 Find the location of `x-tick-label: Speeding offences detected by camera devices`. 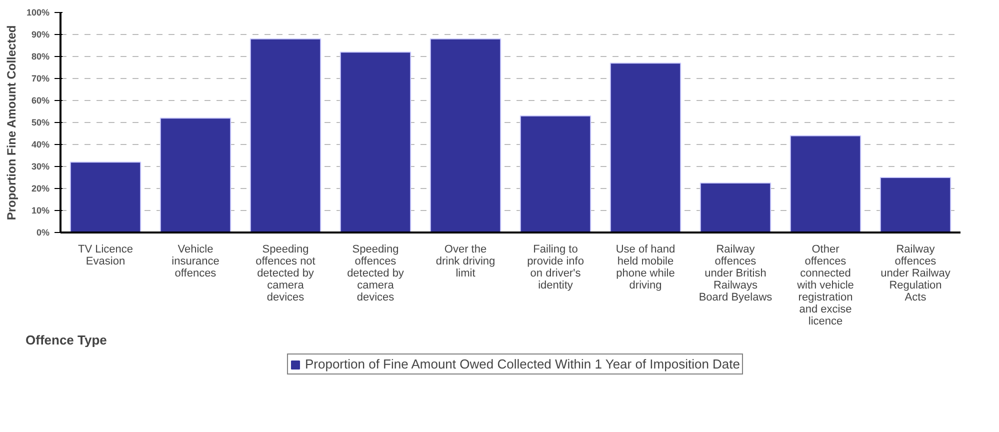

x-tick-label: Speeding offences detected by camera devices is located at coordinates (375, 274).